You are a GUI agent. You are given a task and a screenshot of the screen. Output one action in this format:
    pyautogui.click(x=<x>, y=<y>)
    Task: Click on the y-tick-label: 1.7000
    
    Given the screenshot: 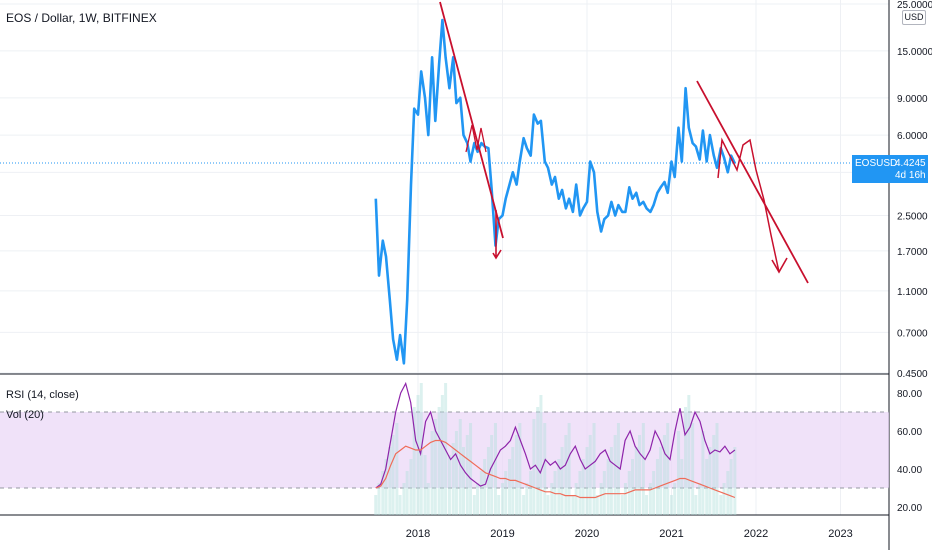 What is the action you would take?
    pyautogui.click(x=912, y=252)
    